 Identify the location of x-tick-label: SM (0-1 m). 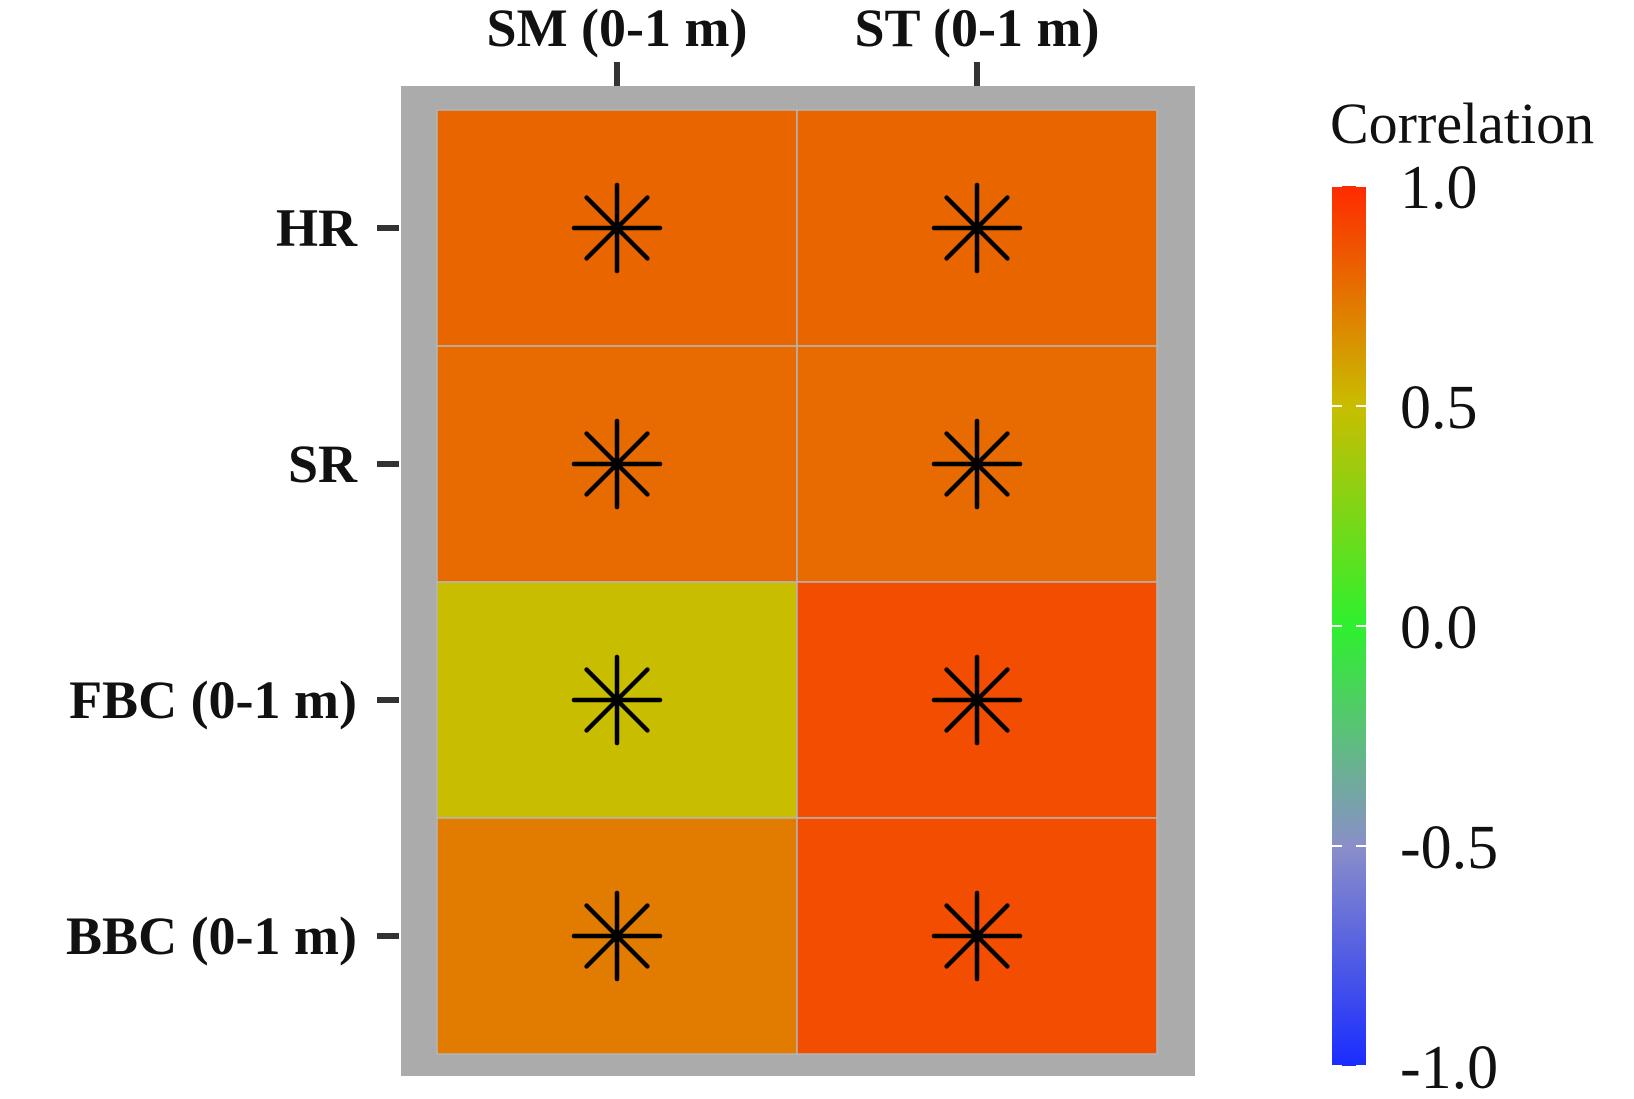
(617, 29).